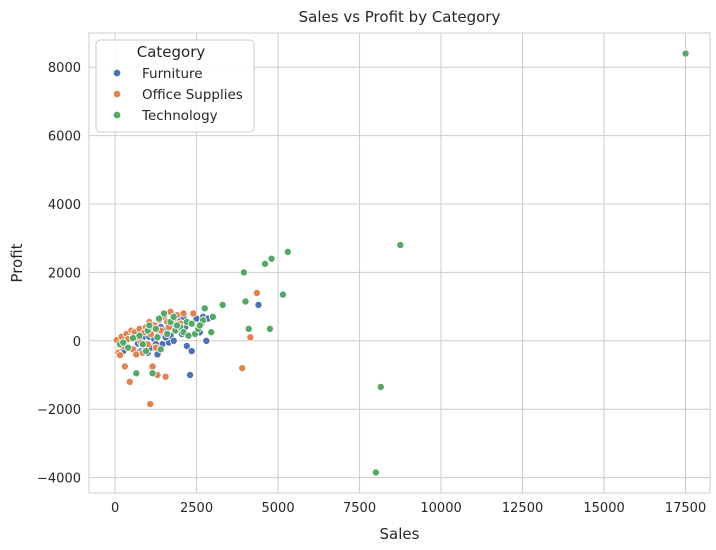 Image resolution: width=716 pixels, height=550 pixels. I want to click on x-axis-label: Sales, so click(400, 534).